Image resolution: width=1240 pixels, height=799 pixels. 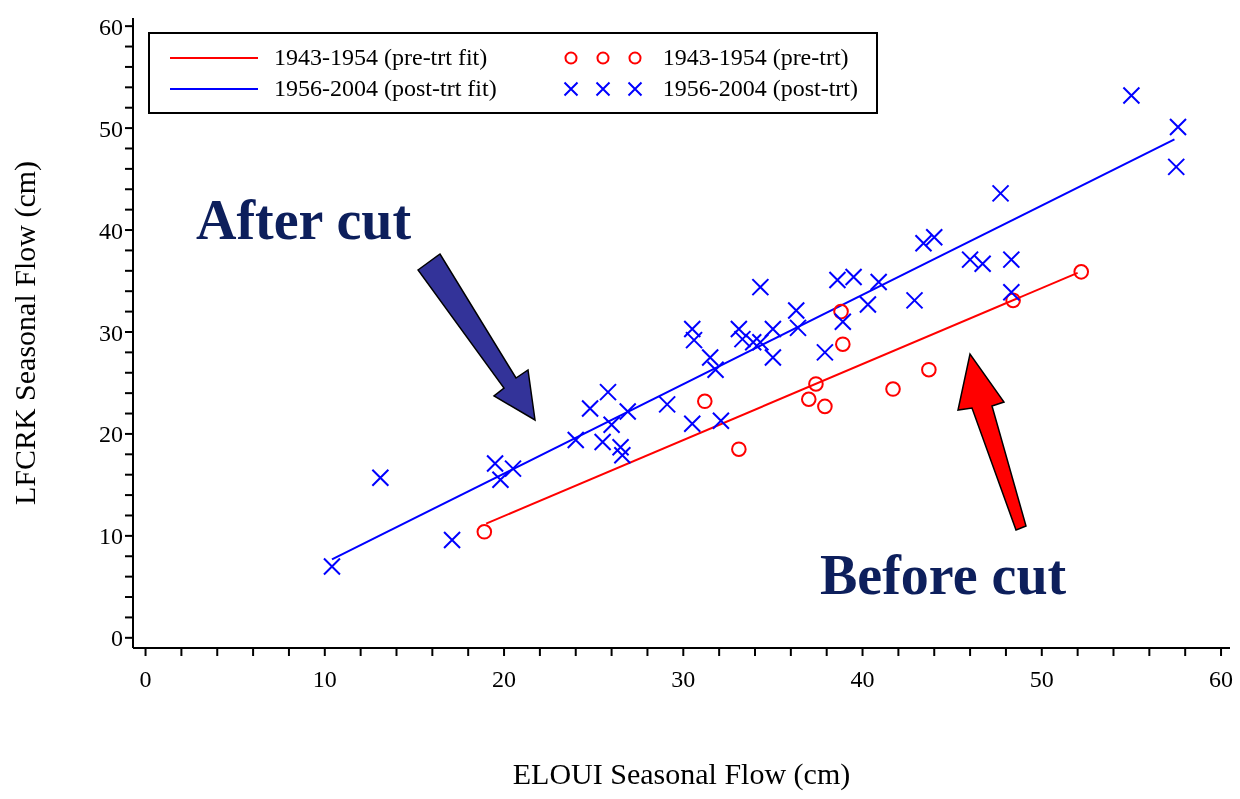 I want to click on x-tick-label: 10, so click(x=324, y=679).